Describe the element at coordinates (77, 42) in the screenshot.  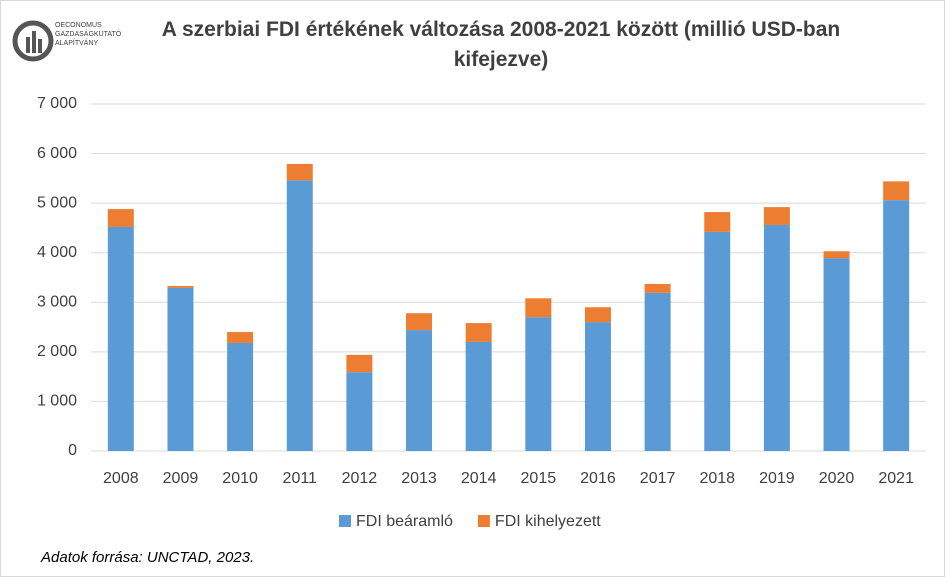
I see `logo-text: ALAPÍTVÁNY` at that location.